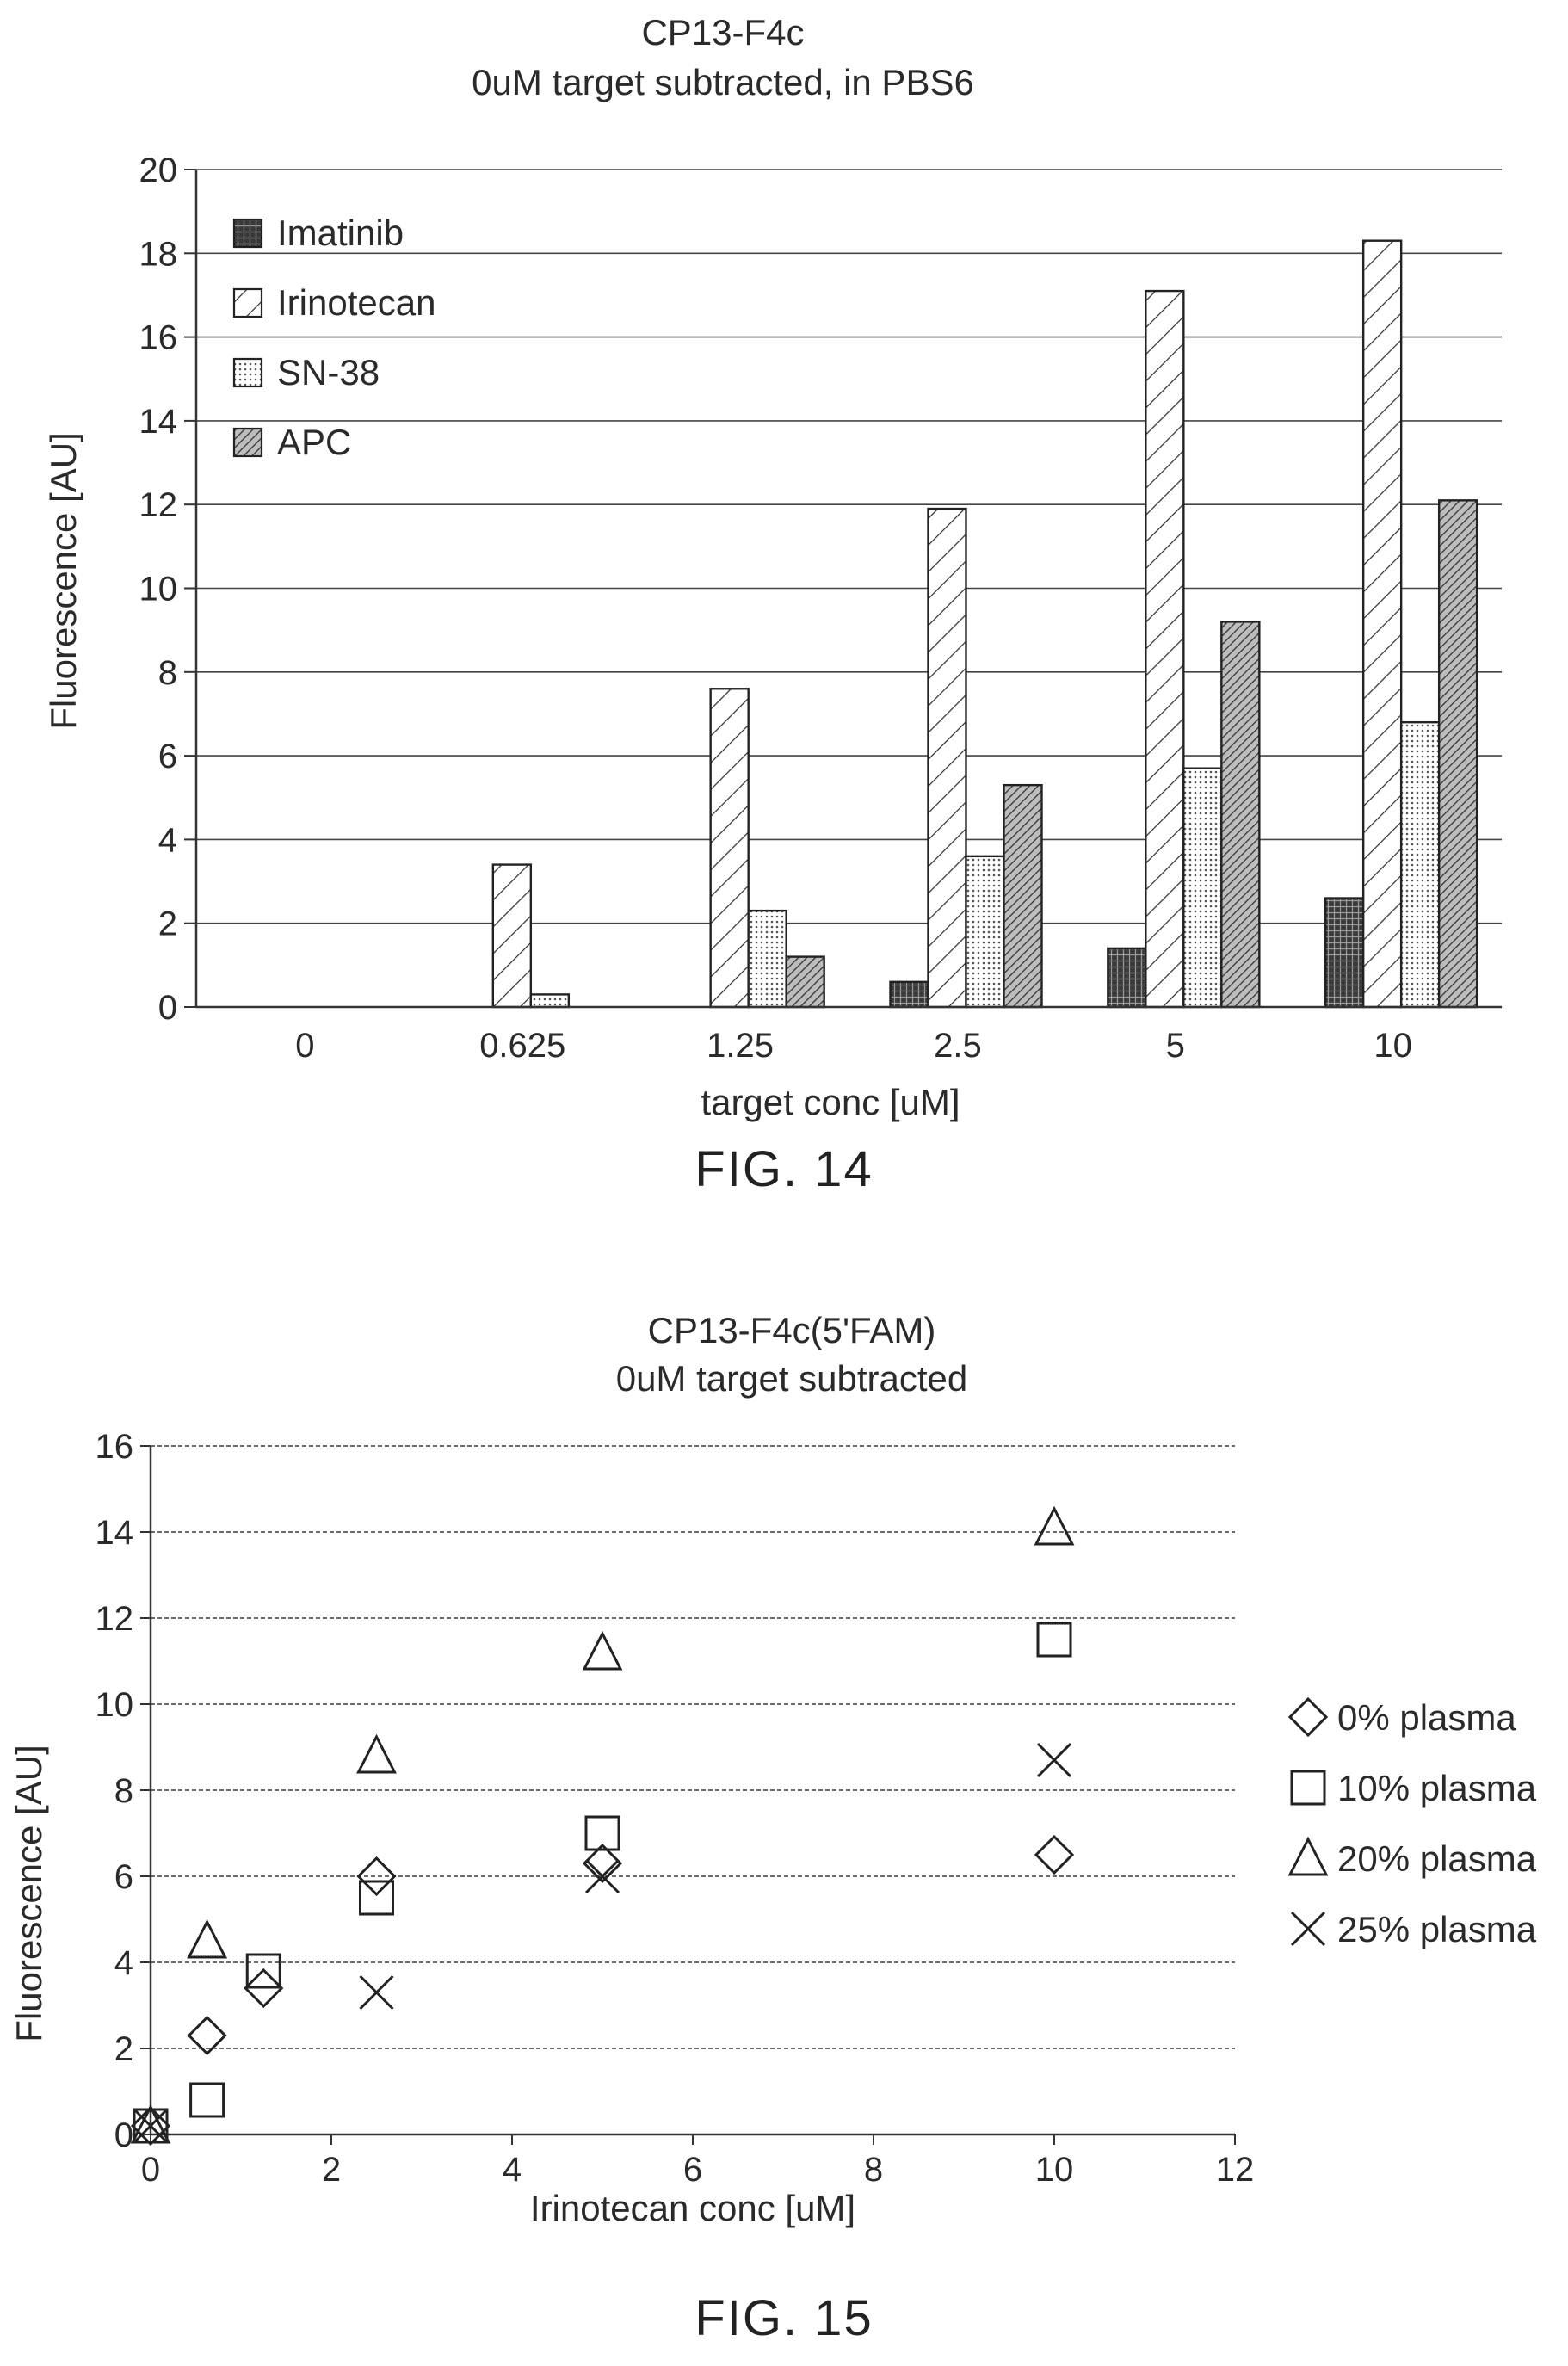 The height and width of the screenshot is (2366, 1568). I want to click on legend-label: Irinotecan, so click(356, 302).